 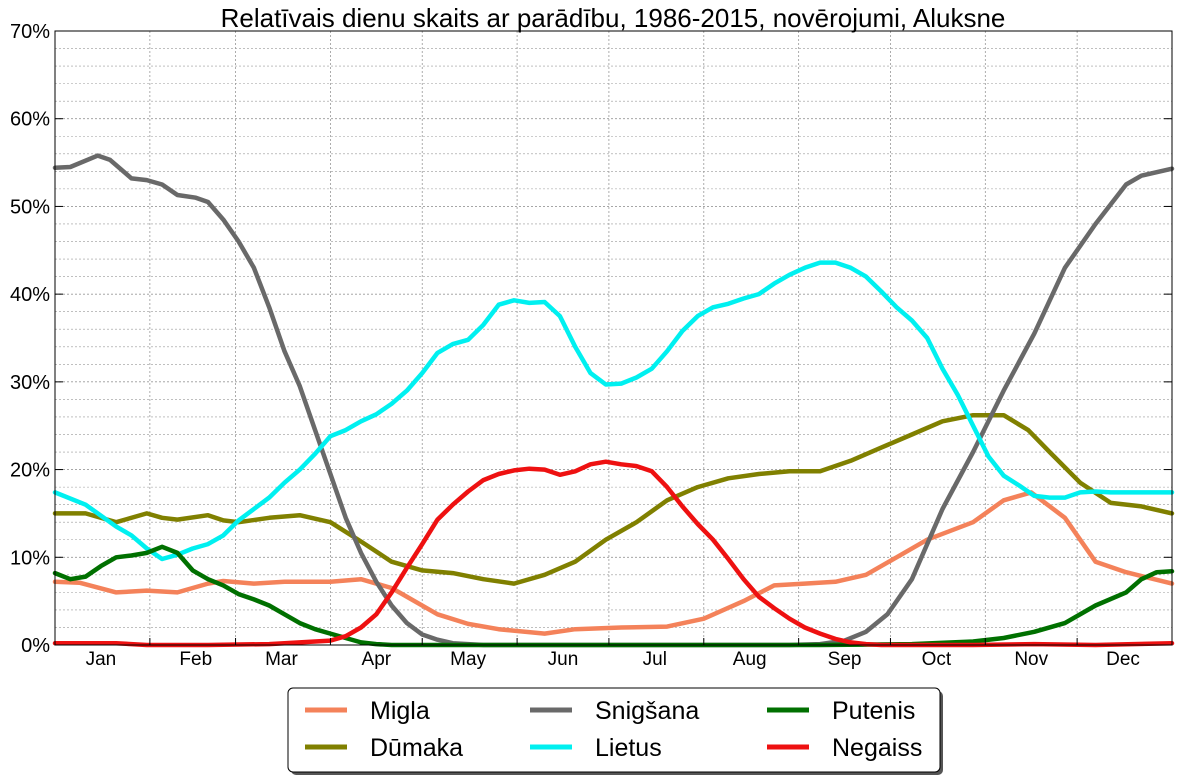 I want to click on y-tick-label: 50%, so click(x=30, y=207).